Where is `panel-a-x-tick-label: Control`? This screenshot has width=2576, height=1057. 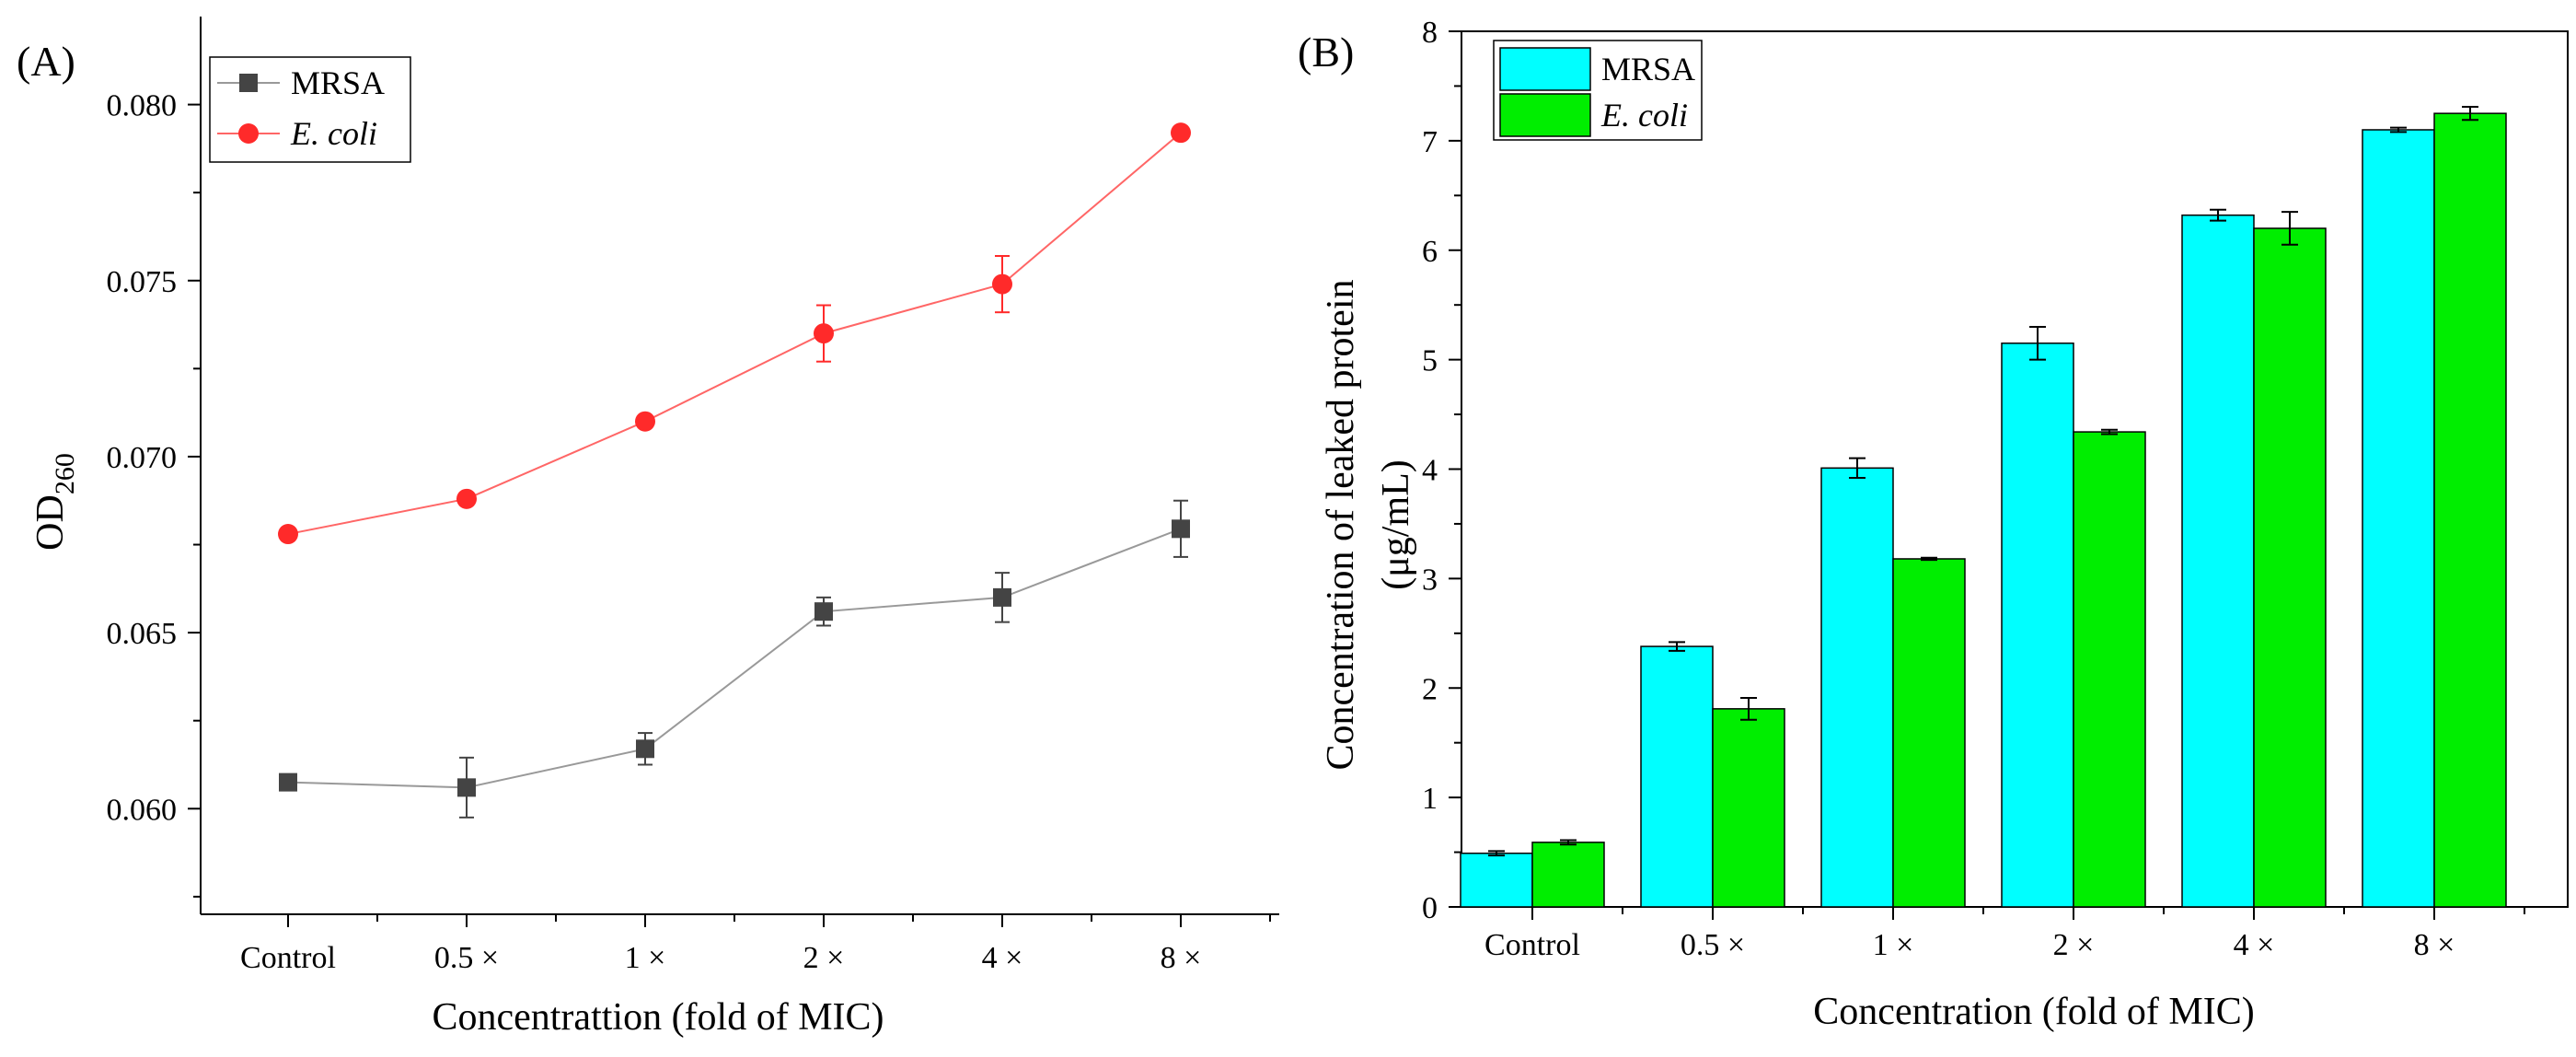 panel-a-x-tick-label: Control is located at coordinates (288, 958).